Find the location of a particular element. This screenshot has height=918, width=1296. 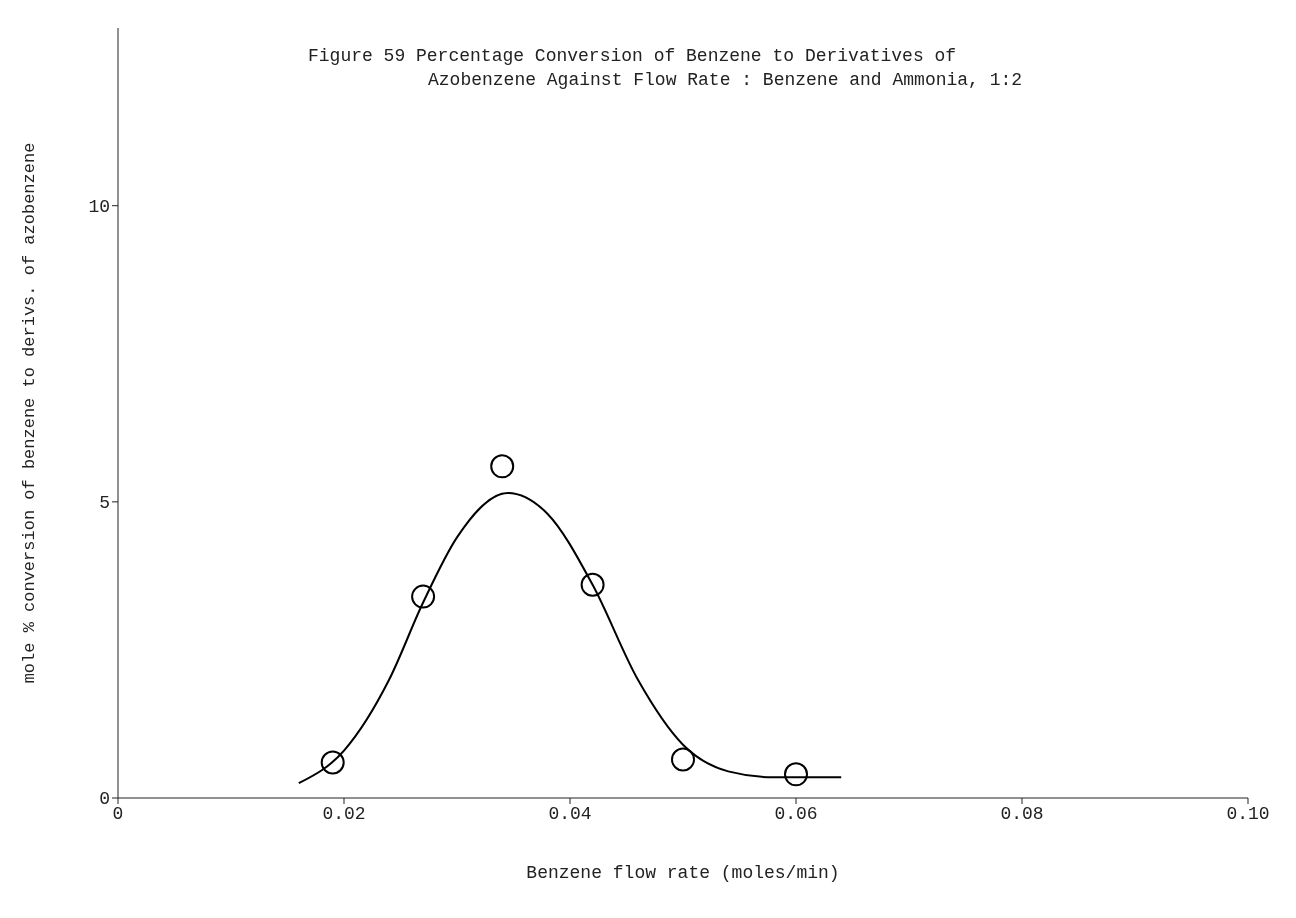

x-axis-title: Benzene flow rate (moles/min) is located at coordinates (683, 873).